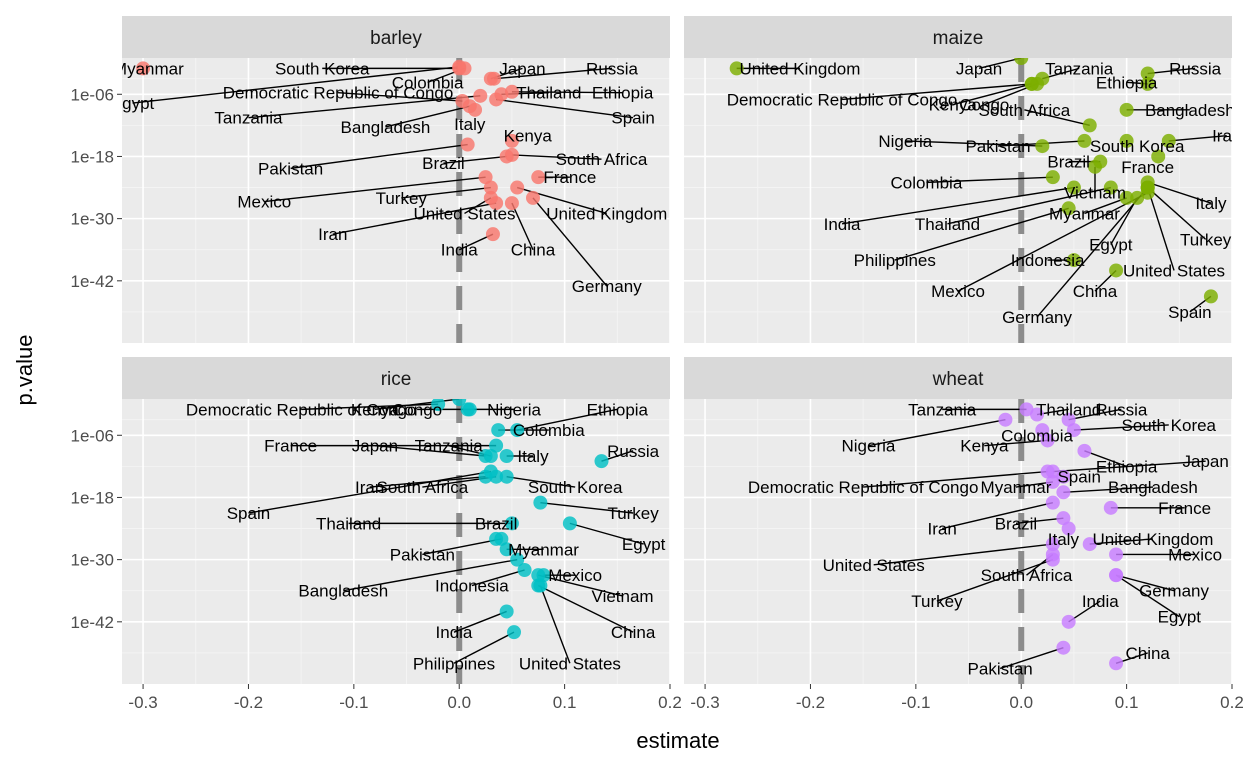  Describe the element at coordinates (984, 105) in the screenshot. I see `point-label: Congo` at that location.